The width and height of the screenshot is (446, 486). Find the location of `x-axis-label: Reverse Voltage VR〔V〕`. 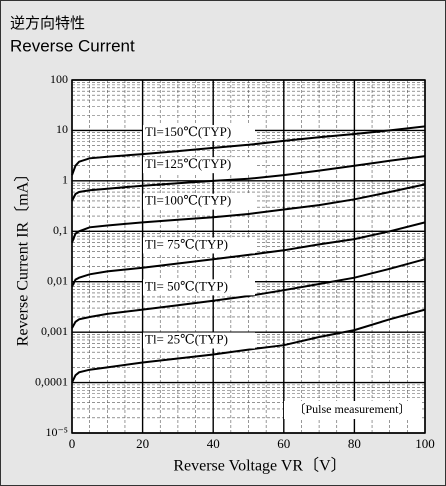

x-axis-label: Reverse Voltage VR〔V〕 is located at coordinates (259, 466).